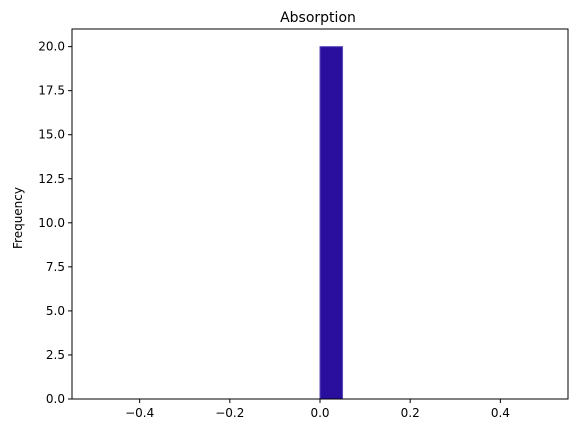  I want to click on y-tick-label: 12.5, so click(51, 179).